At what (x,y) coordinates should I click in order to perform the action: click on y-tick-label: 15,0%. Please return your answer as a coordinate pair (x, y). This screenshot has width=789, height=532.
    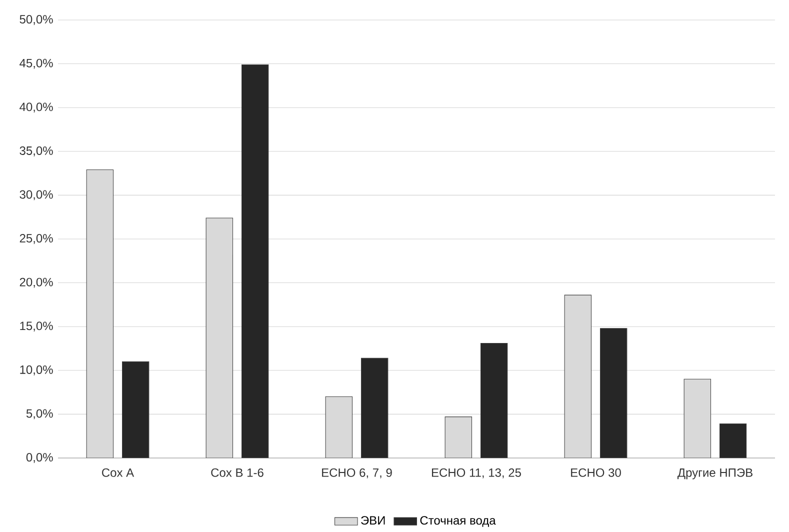
    Looking at the image, I should click on (36, 327).